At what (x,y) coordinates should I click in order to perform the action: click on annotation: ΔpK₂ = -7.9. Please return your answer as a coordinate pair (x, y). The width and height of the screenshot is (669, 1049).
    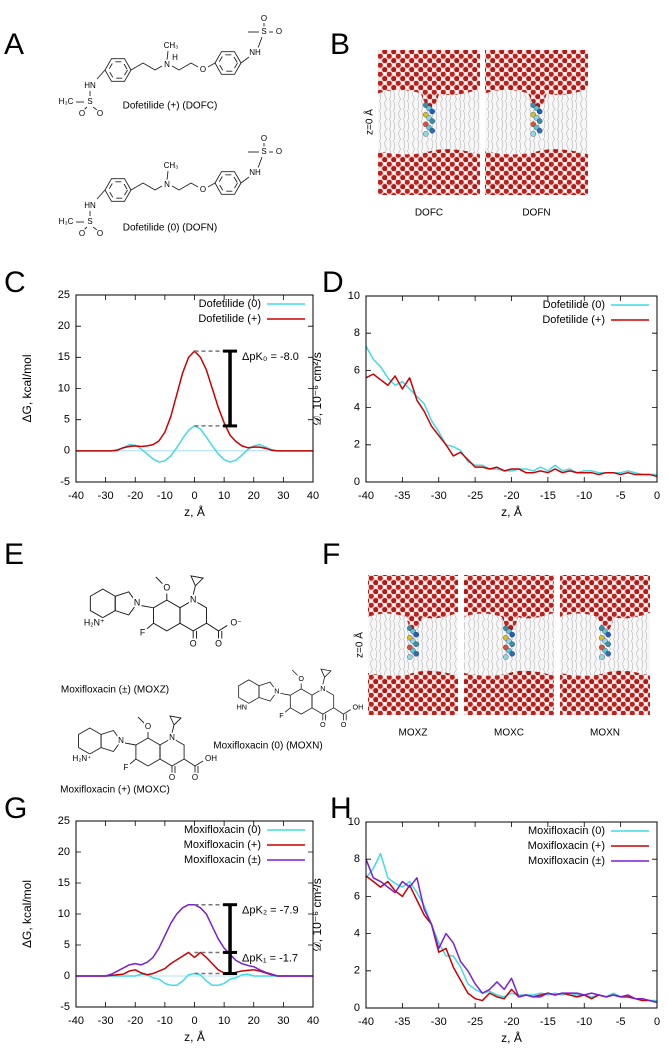
    Looking at the image, I should click on (270, 911).